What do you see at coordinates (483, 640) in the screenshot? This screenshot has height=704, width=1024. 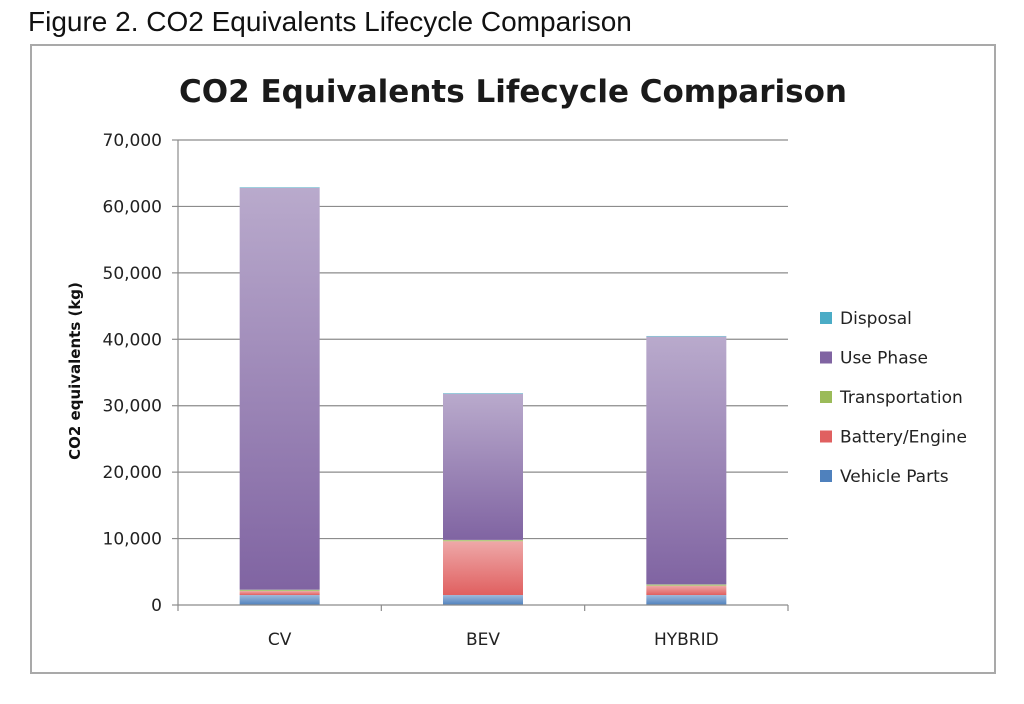 I see `x-tick-label: BEV` at bounding box center [483, 640].